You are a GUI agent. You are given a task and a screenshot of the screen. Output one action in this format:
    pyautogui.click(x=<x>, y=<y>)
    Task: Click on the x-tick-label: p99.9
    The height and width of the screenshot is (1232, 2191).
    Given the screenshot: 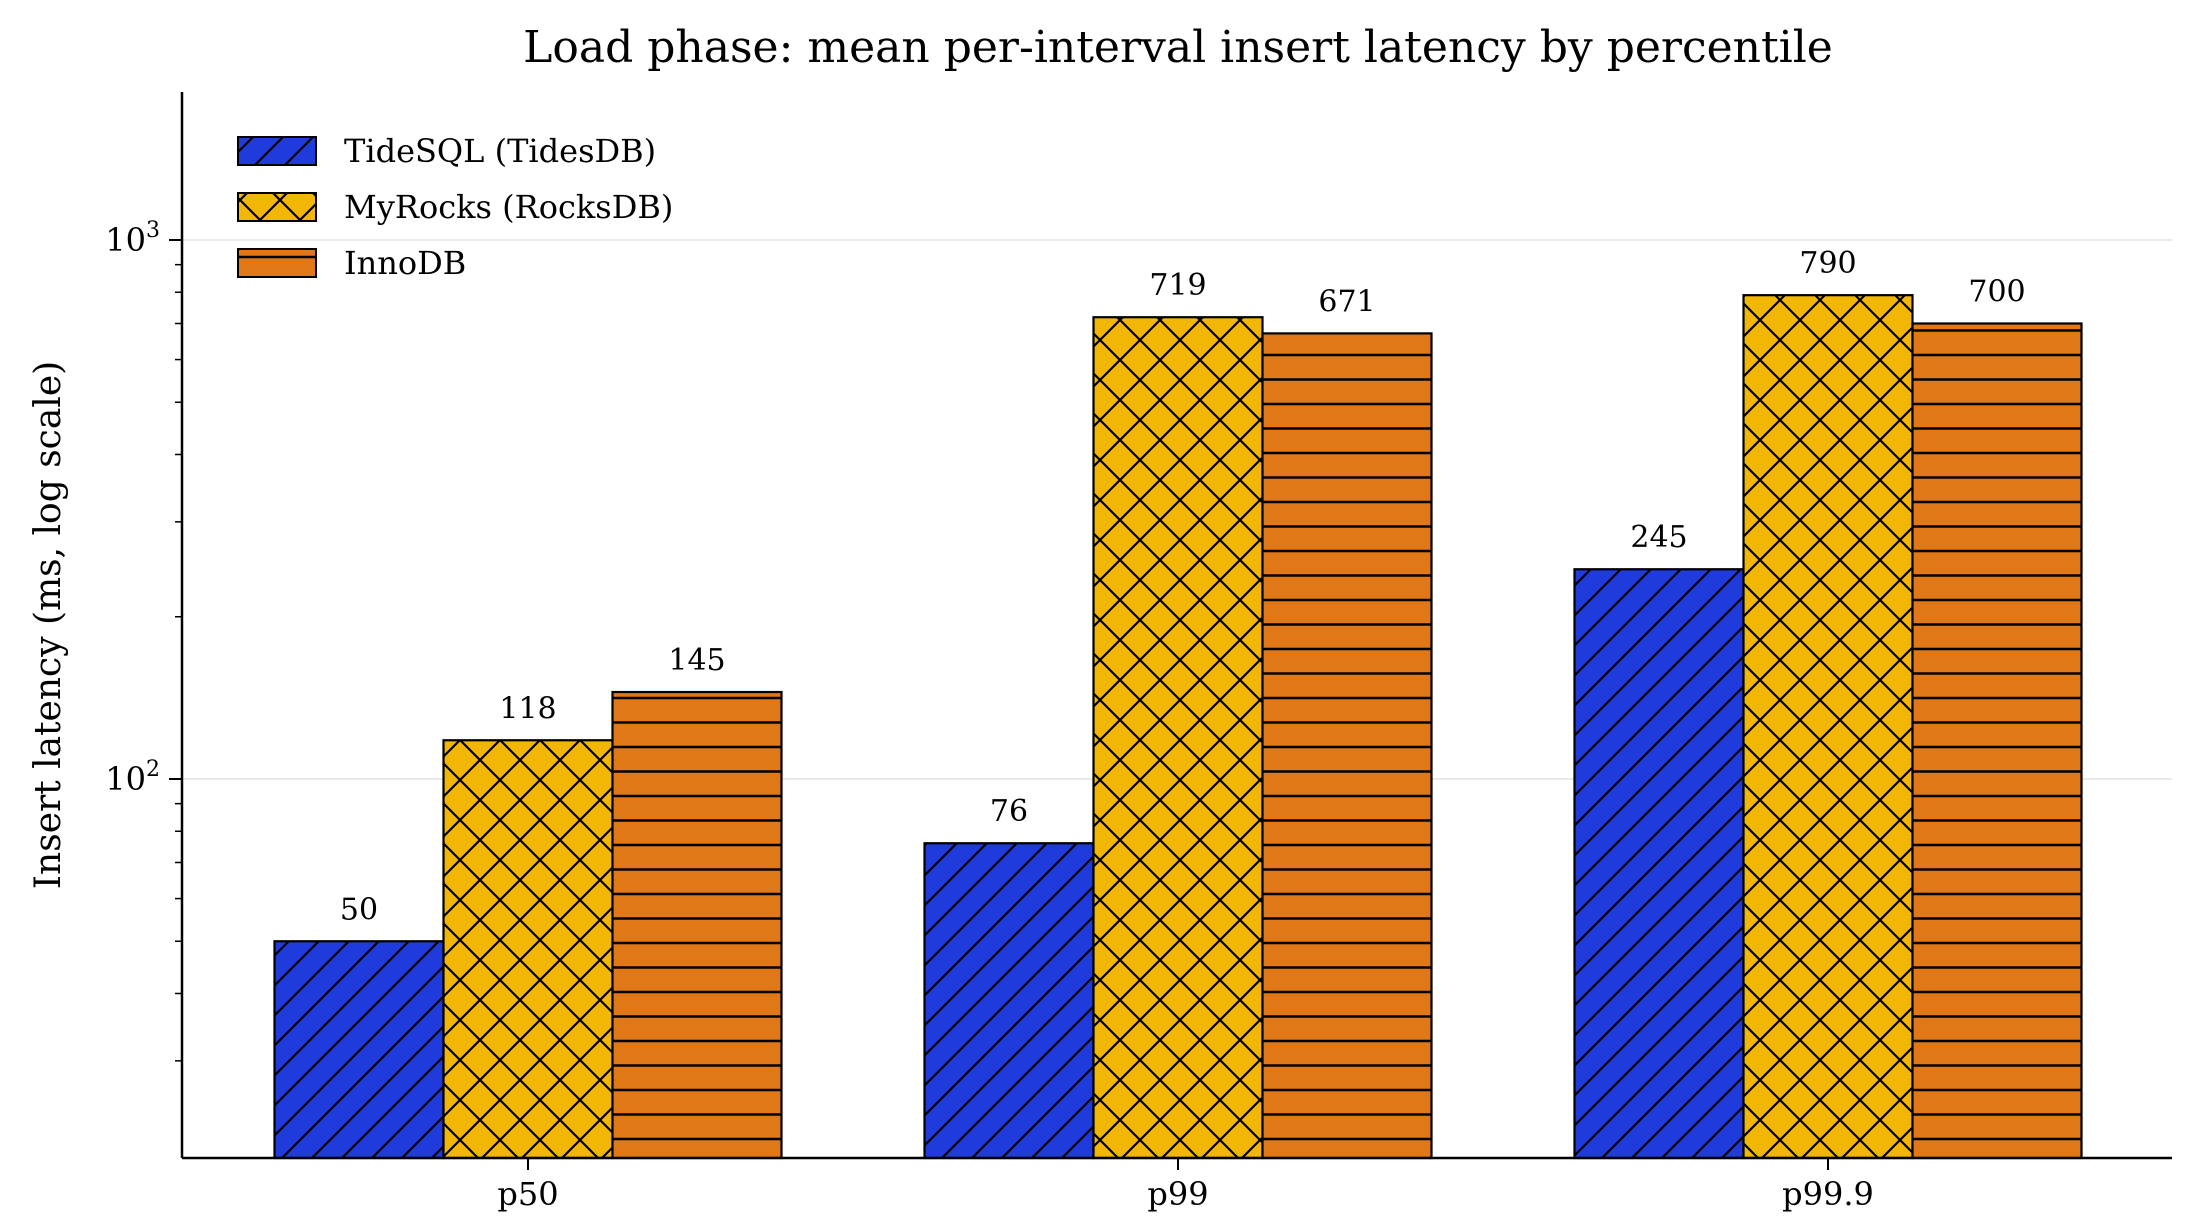 What is the action you would take?
    pyautogui.click(x=1828, y=1194)
    